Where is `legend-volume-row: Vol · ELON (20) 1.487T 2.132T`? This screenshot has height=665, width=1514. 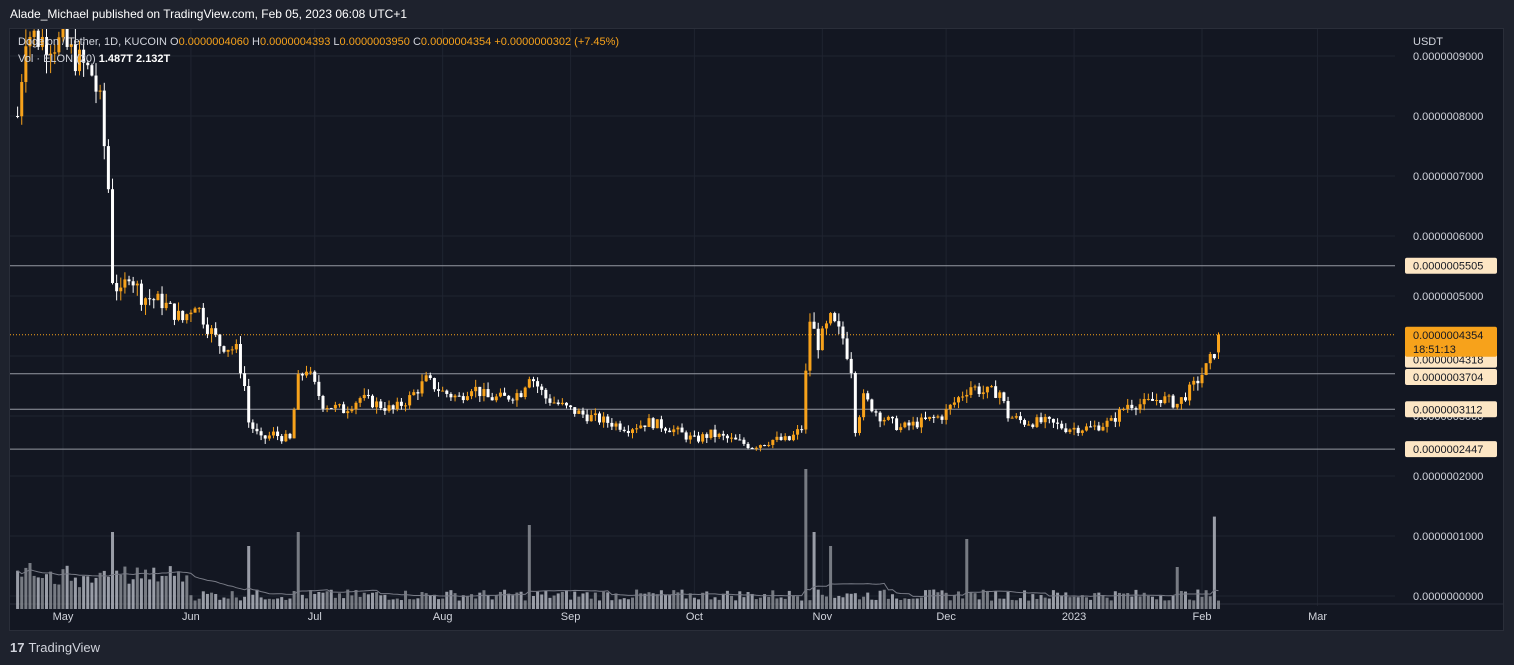
legend-volume-row: Vol · ELON (20) 1.487T 2.132T is located at coordinates (318, 59).